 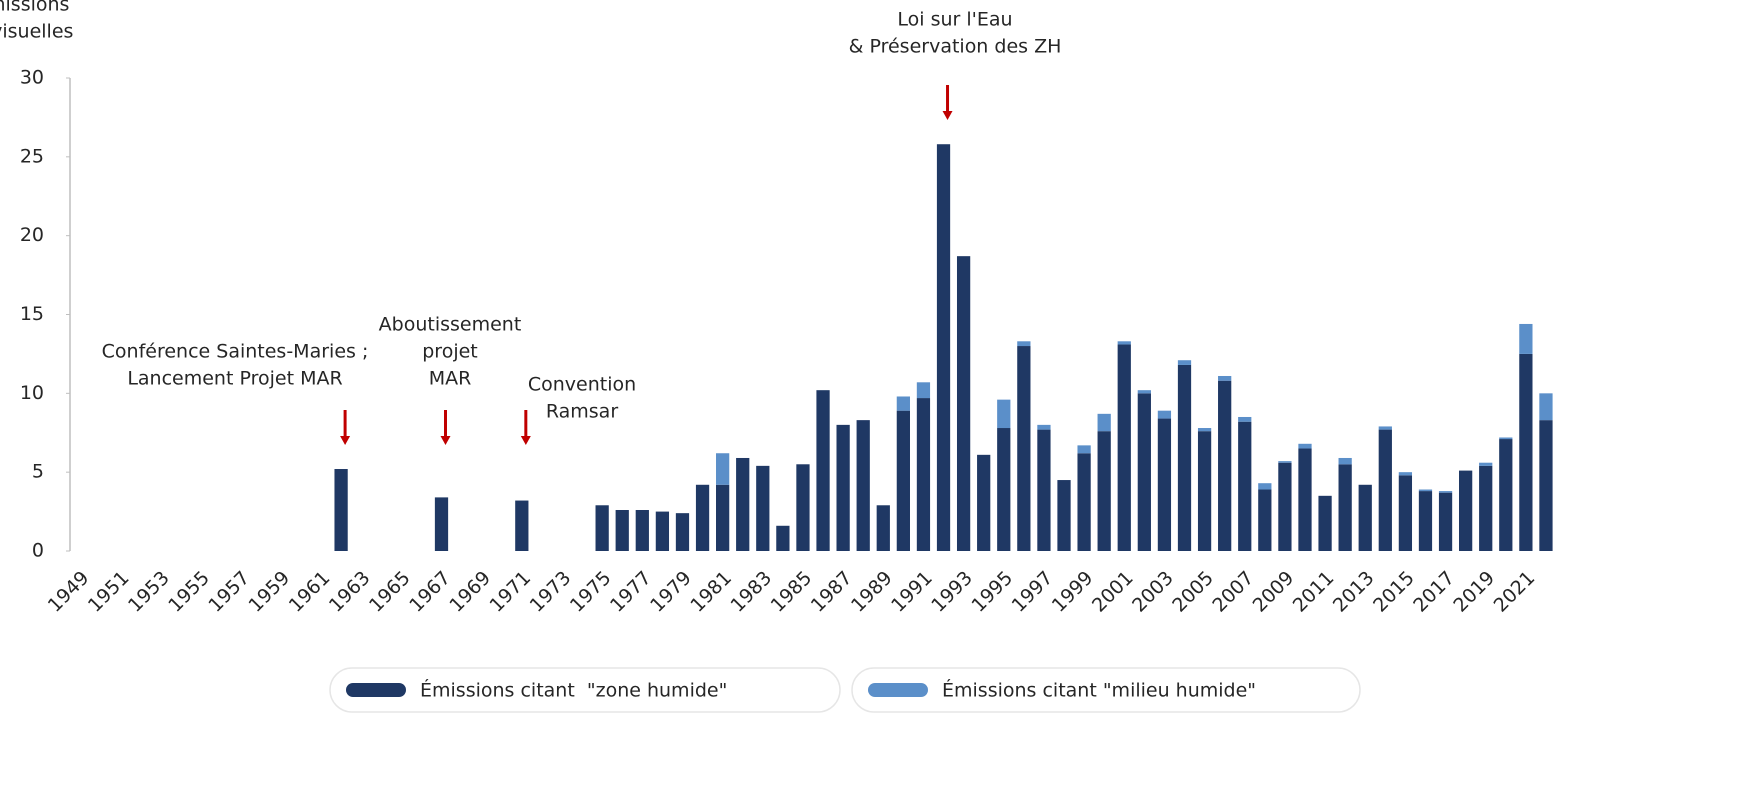 I want to click on y-tick-label: 10, so click(x=32, y=393).